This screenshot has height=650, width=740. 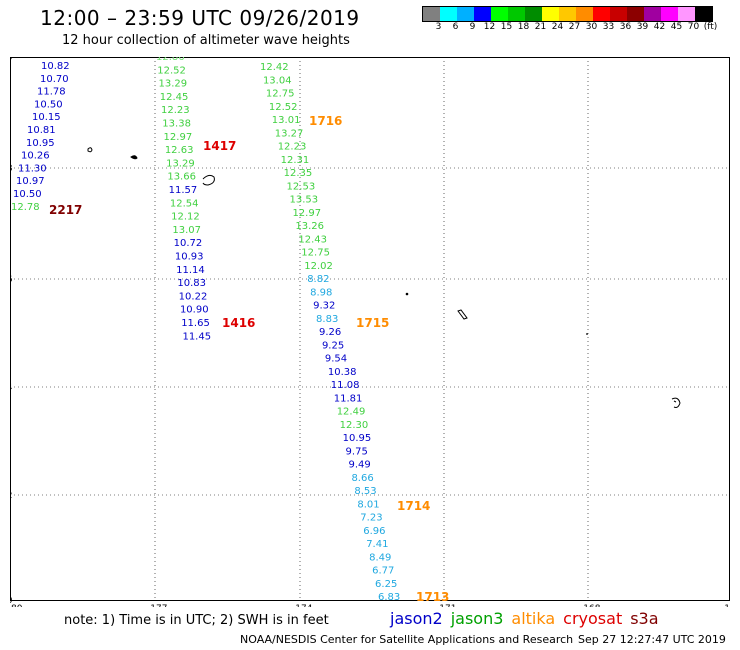 I want to click on lat-tick-label: 22, so click(x=11, y=496).